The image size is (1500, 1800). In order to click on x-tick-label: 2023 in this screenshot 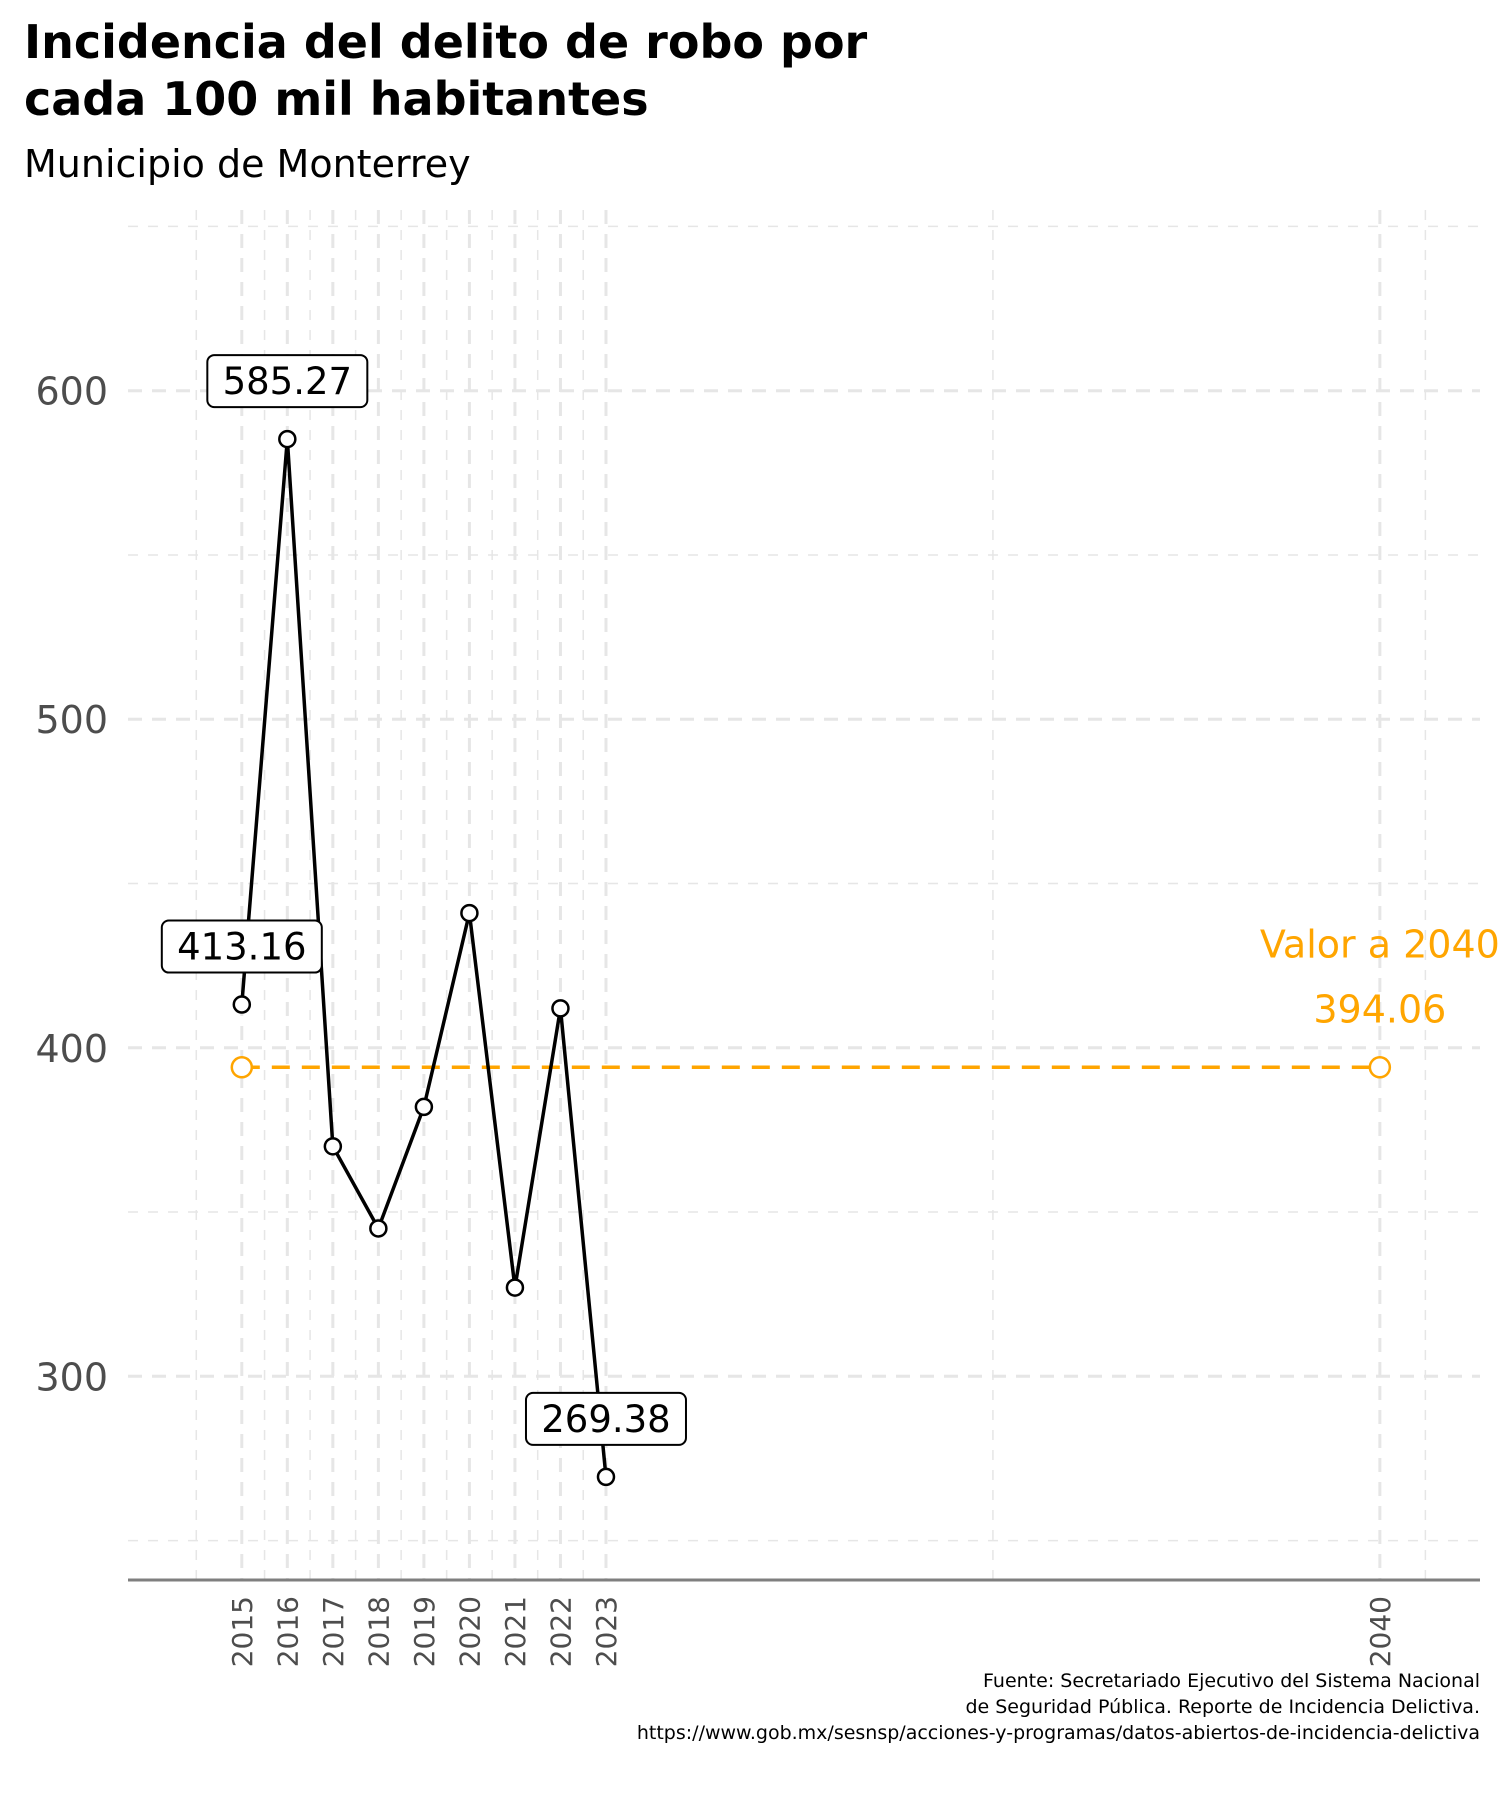, I will do `click(606, 1631)`.